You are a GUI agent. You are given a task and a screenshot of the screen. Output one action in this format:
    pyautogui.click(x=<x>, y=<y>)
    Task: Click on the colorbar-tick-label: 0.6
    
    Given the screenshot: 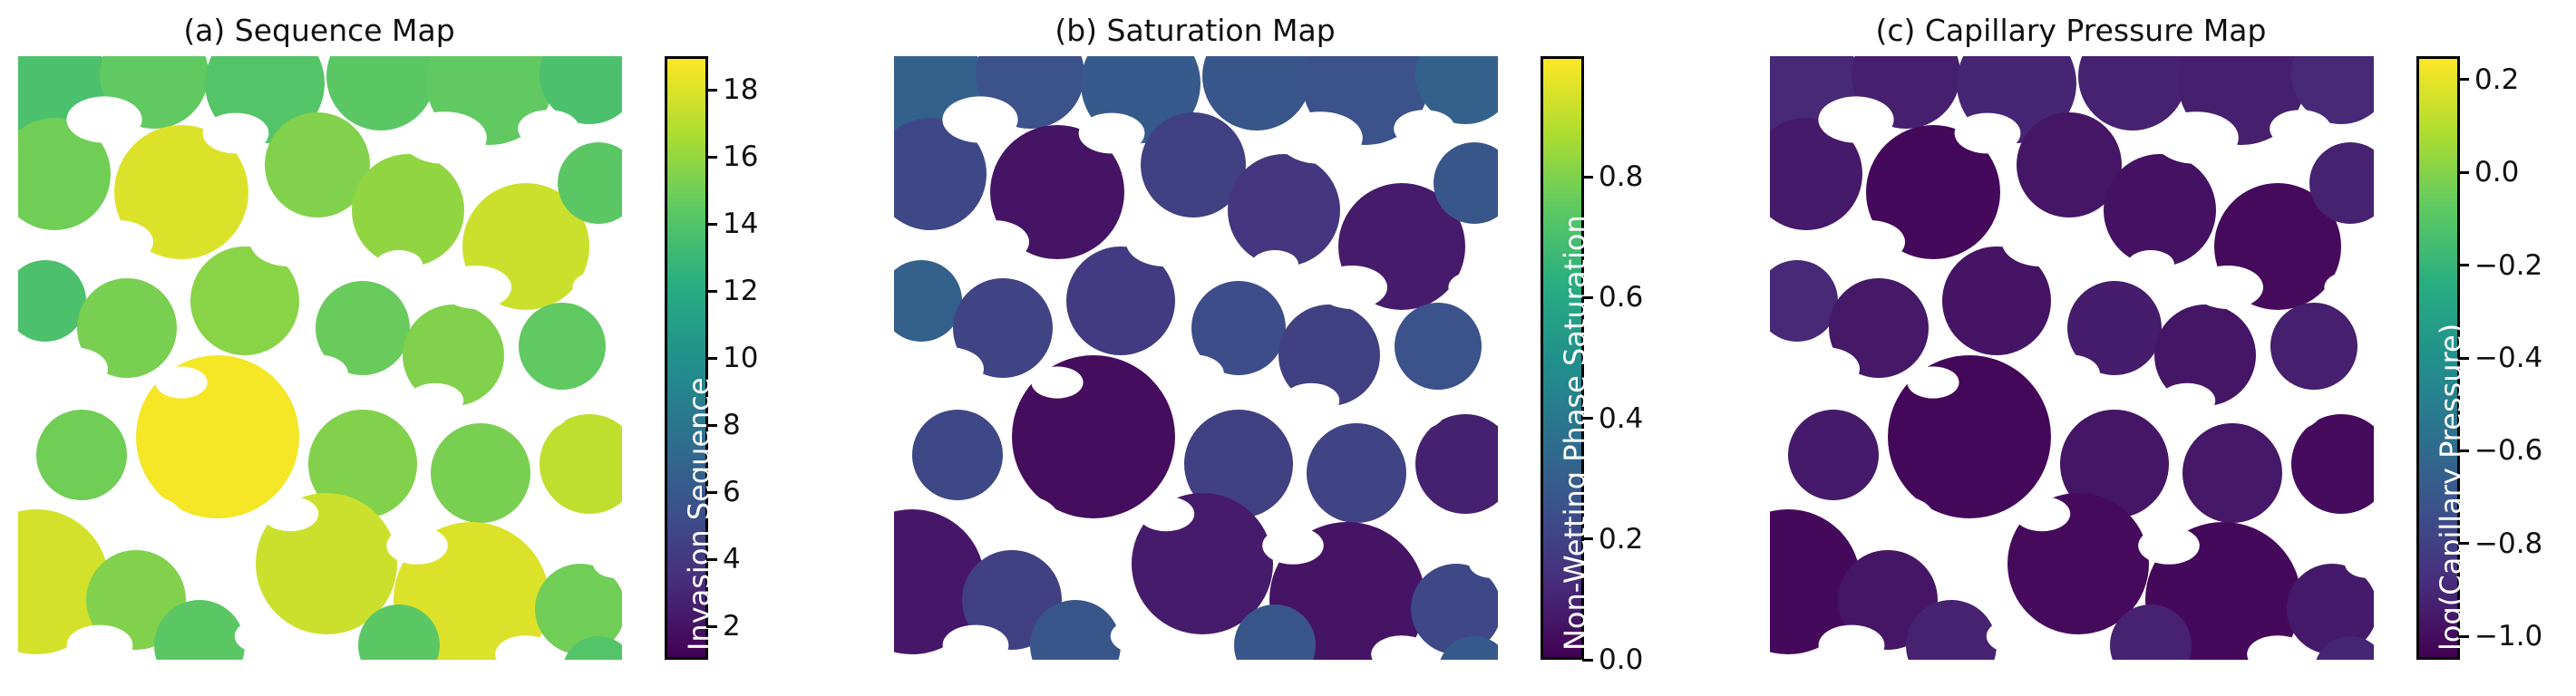 What is the action you would take?
    pyautogui.click(x=1621, y=297)
    